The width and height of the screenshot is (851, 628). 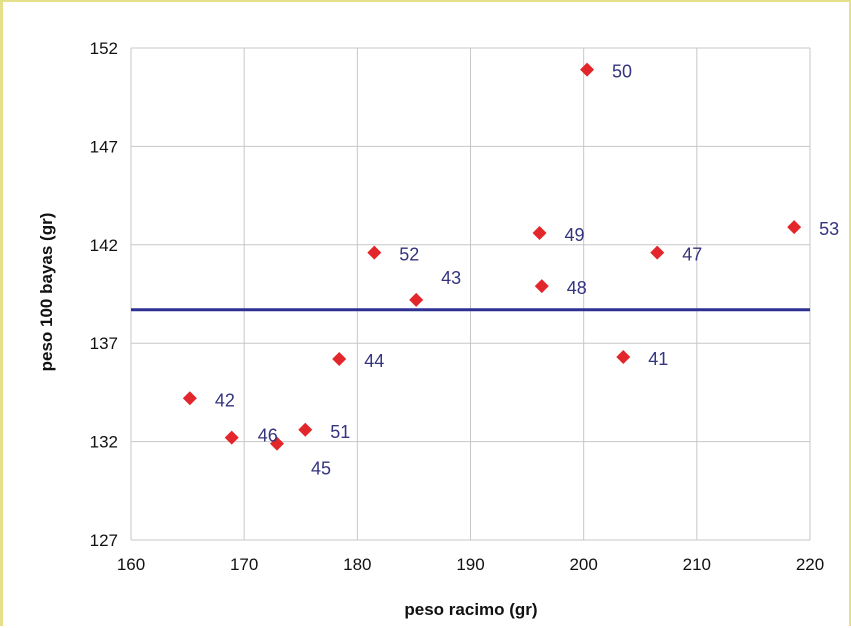 I want to click on x-tick-label: 170, so click(x=244, y=564).